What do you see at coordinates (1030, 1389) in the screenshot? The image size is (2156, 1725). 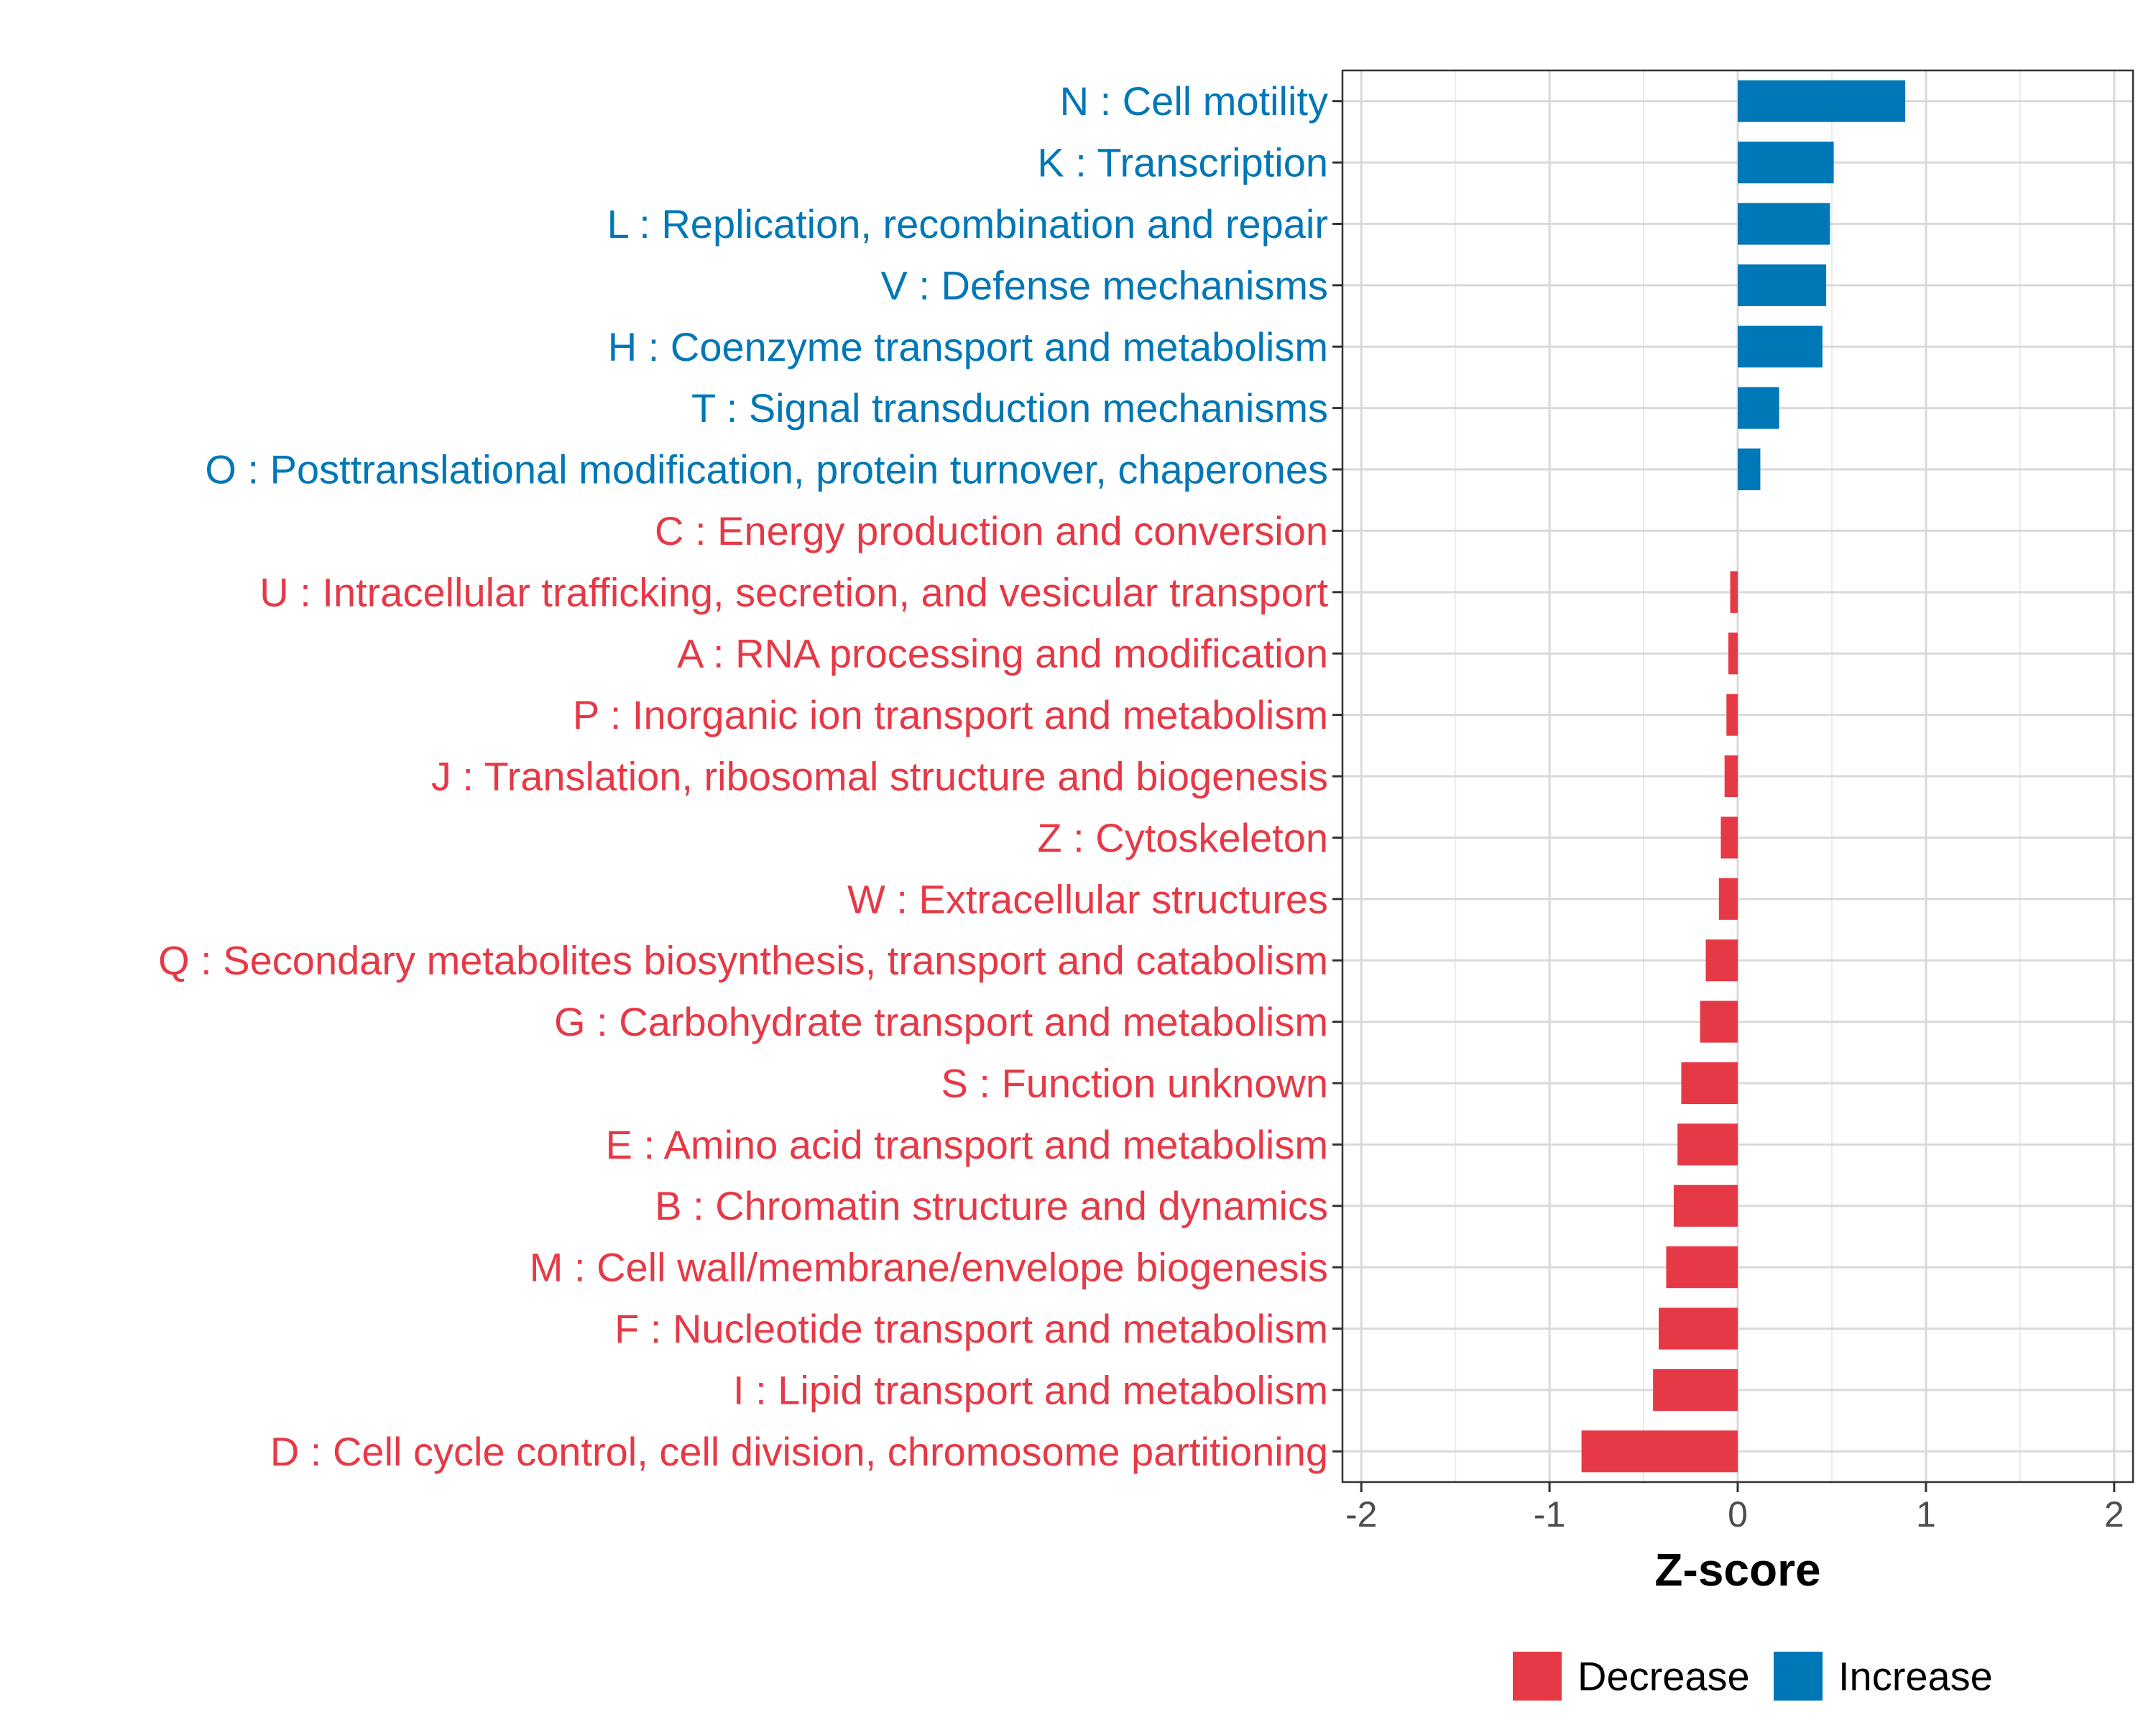 I see `category-label: I : Lipid transport and metabolism` at bounding box center [1030, 1389].